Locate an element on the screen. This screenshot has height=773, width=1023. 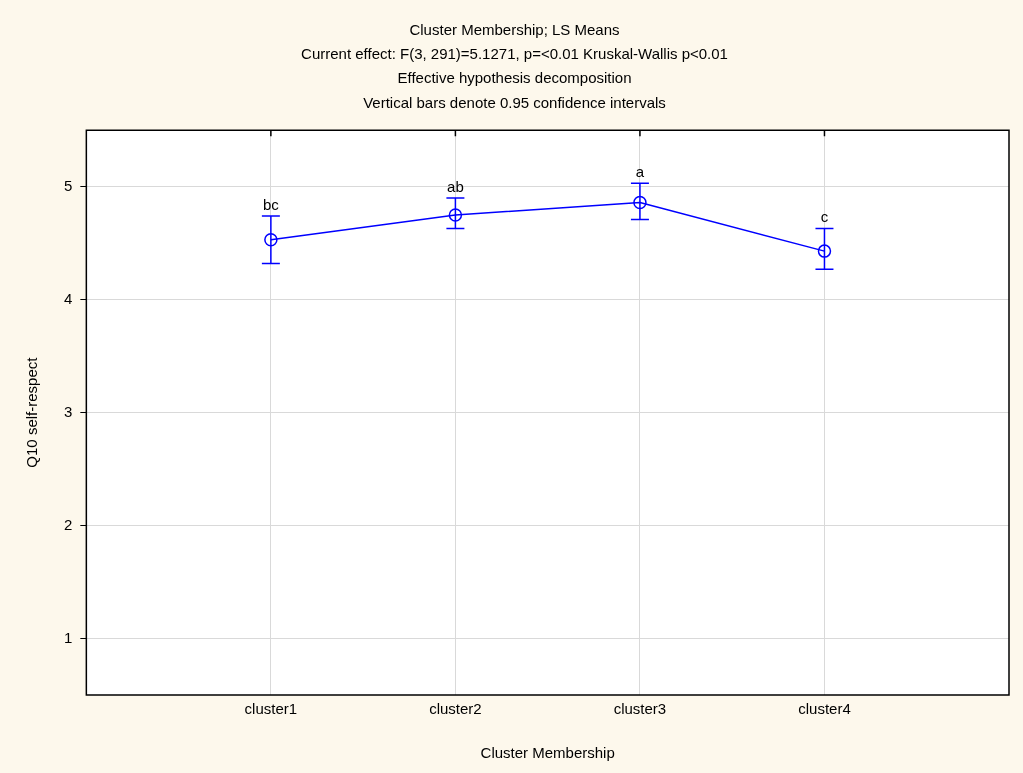
chart-subtitle: Current effect: F(3, 291)=5.1271, p=<0.01 Kruskal-Wallis p<0.01 Effective hypothesis decomposition Vertical bars denote 0.95 confidence intervals is located at coordinates (514, 78).